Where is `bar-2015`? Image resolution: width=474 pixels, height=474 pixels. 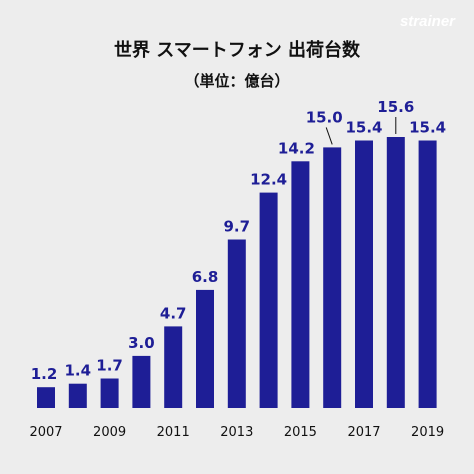 bar-2015 is located at coordinates (300, 284).